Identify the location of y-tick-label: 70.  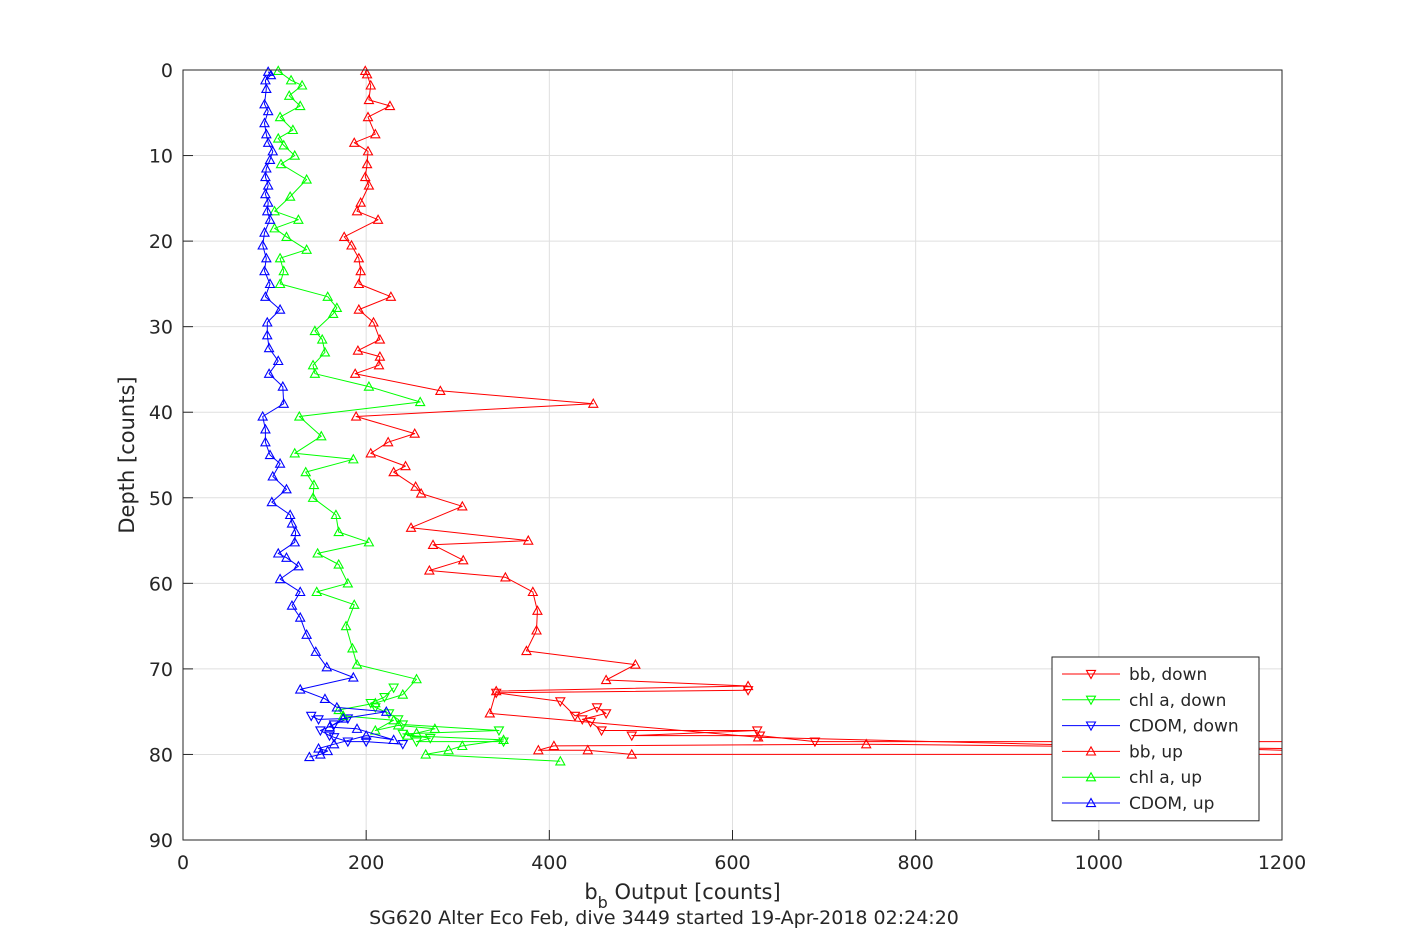
(161, 670).